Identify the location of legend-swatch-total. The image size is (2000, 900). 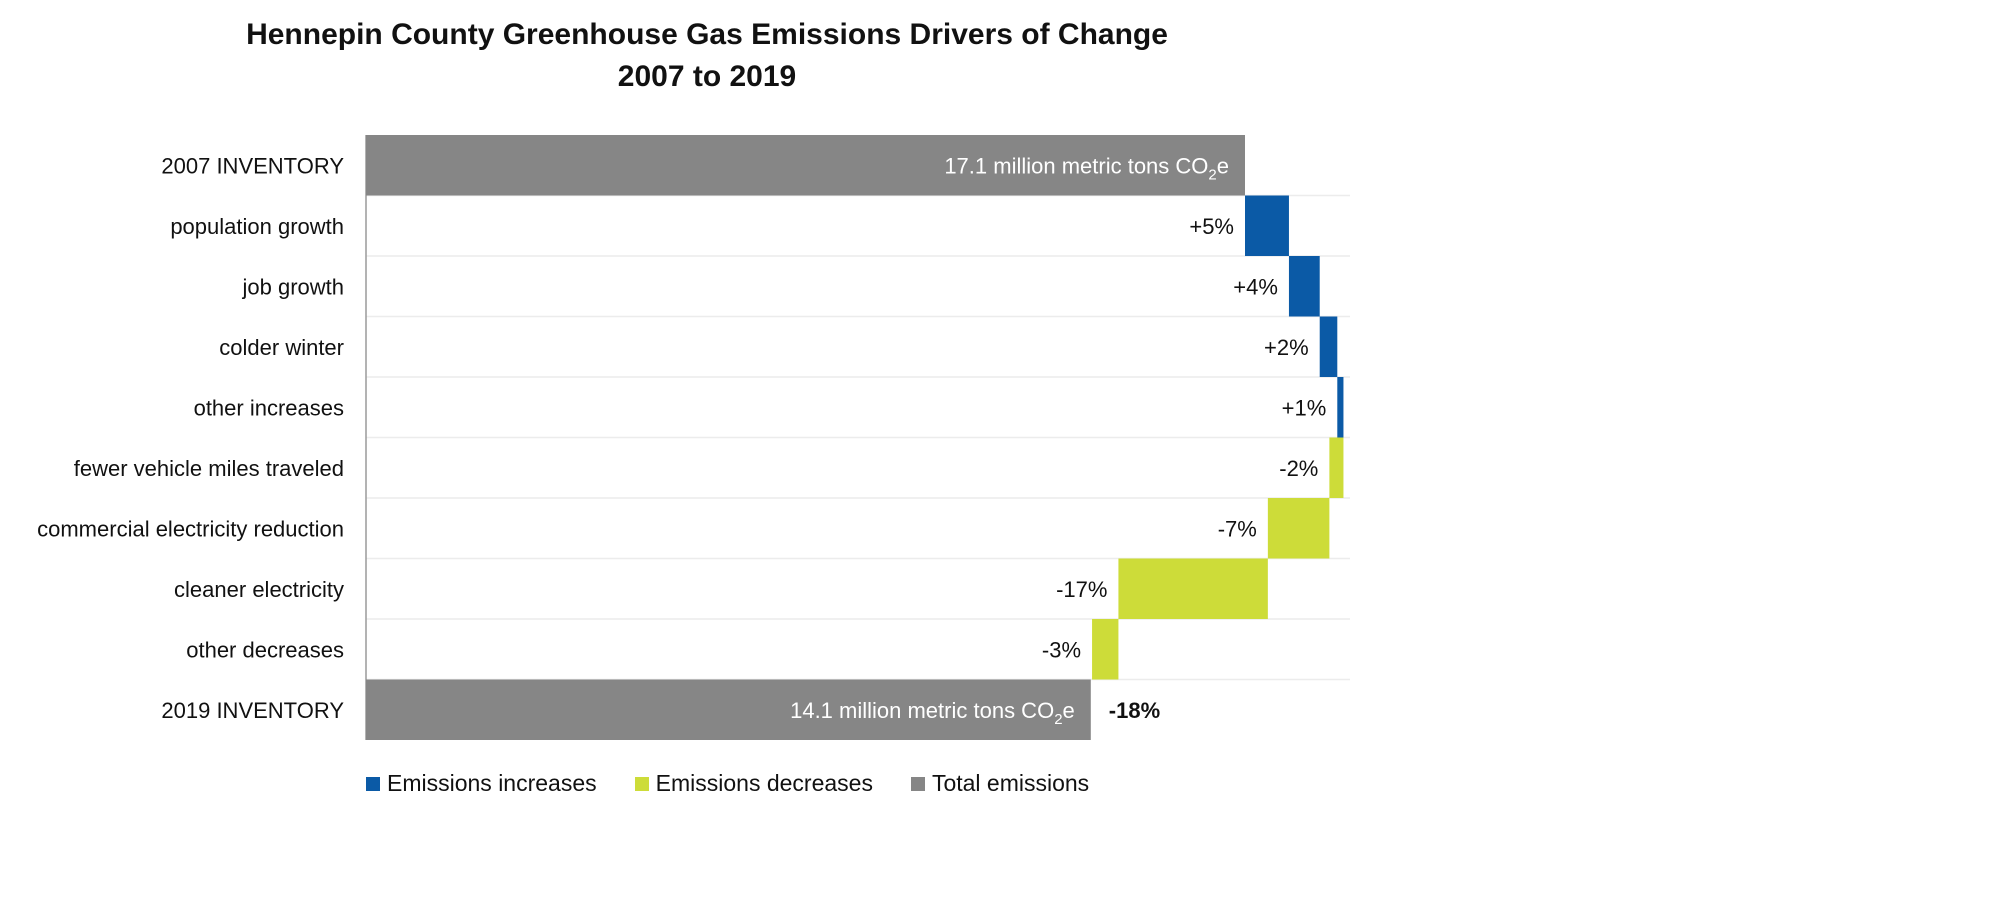
(917, 783).